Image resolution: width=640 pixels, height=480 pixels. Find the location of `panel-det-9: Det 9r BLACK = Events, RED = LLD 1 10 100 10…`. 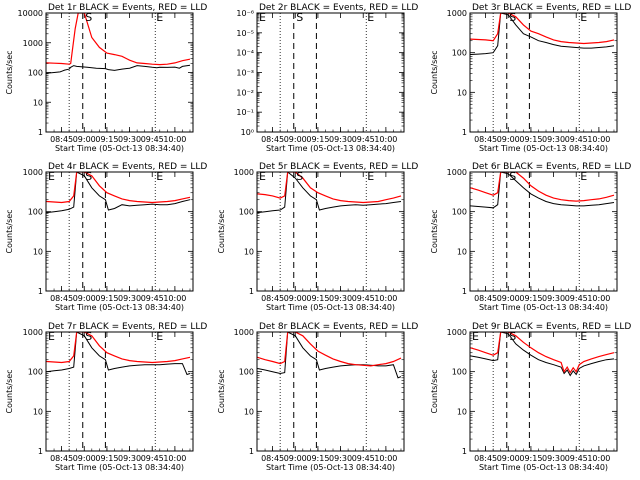

panel-det-9: Det 9r BLACK = Events, RED = LLD 1 10 100 10… is located at coordinates (530, 397).